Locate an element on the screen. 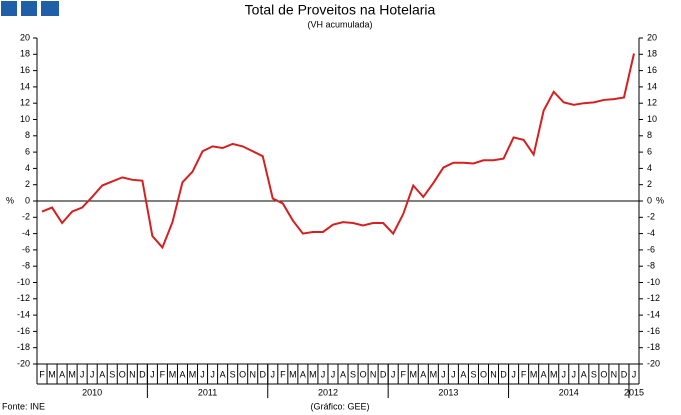  y-tick-label: -18 is located at coordinates (23, 347).